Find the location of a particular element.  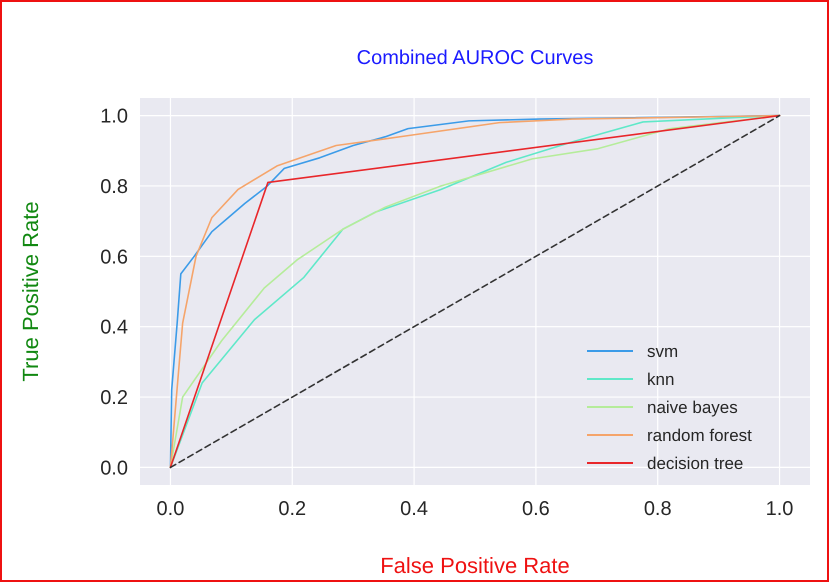

legend-label: naive bayes is located at coordinates (692, 407).